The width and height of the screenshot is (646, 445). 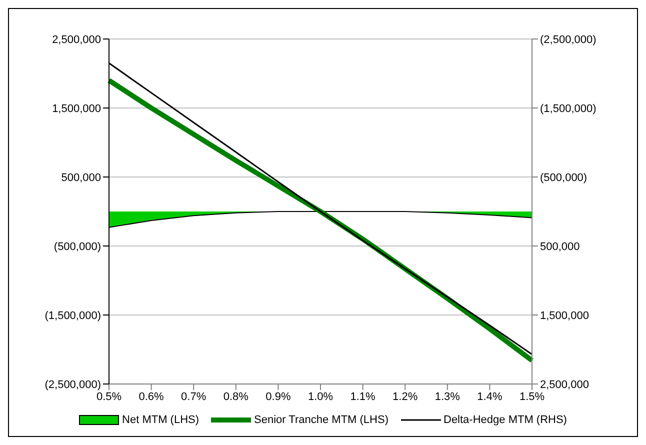 I want to click on y-tick-label: 1,500,000, so click(x=76, y=108).